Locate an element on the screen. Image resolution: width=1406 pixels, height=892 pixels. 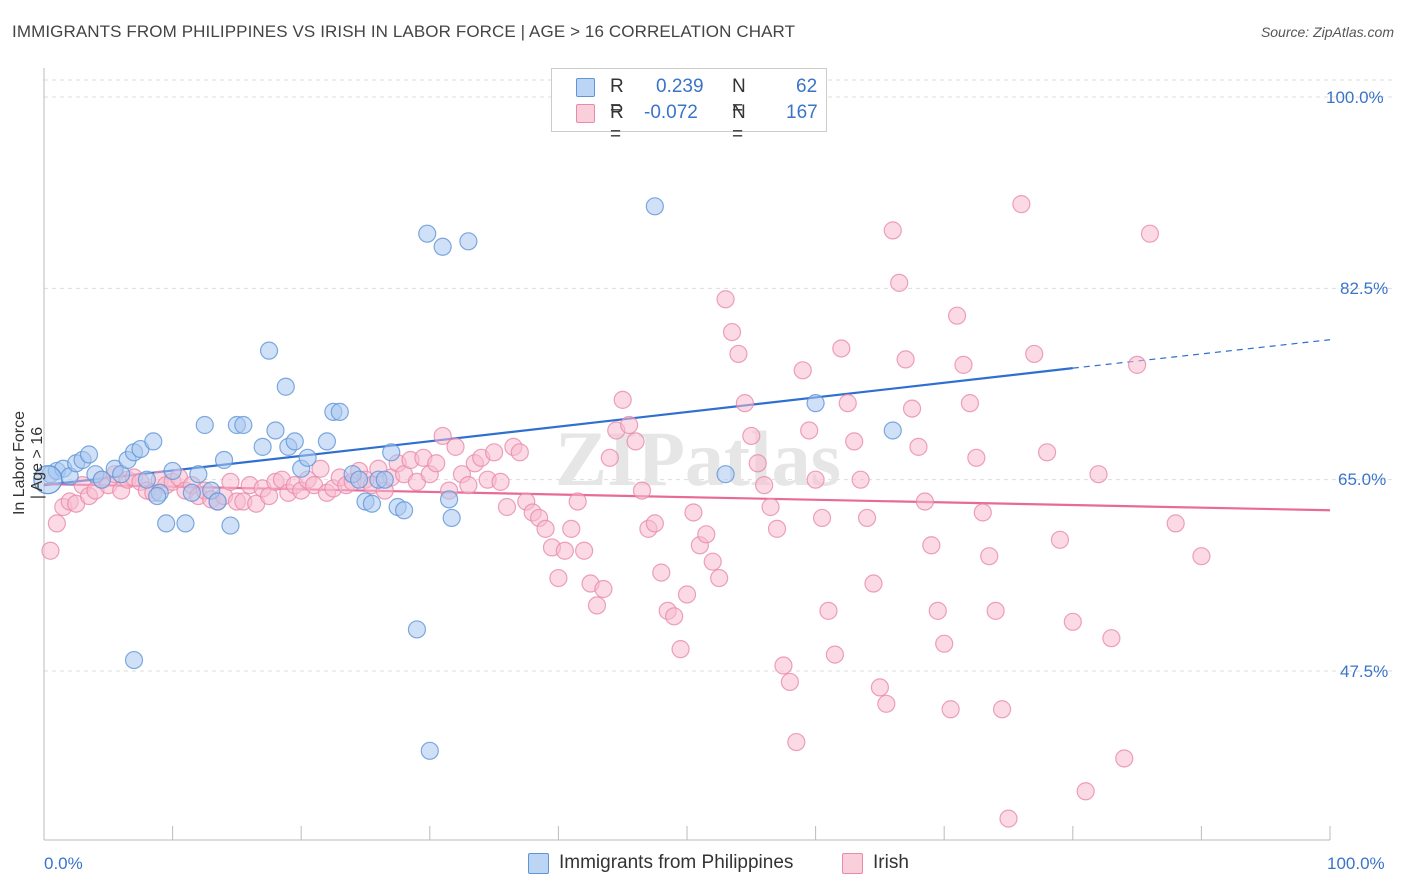
legend-swatch-irish is located at coordinates (585, 113).